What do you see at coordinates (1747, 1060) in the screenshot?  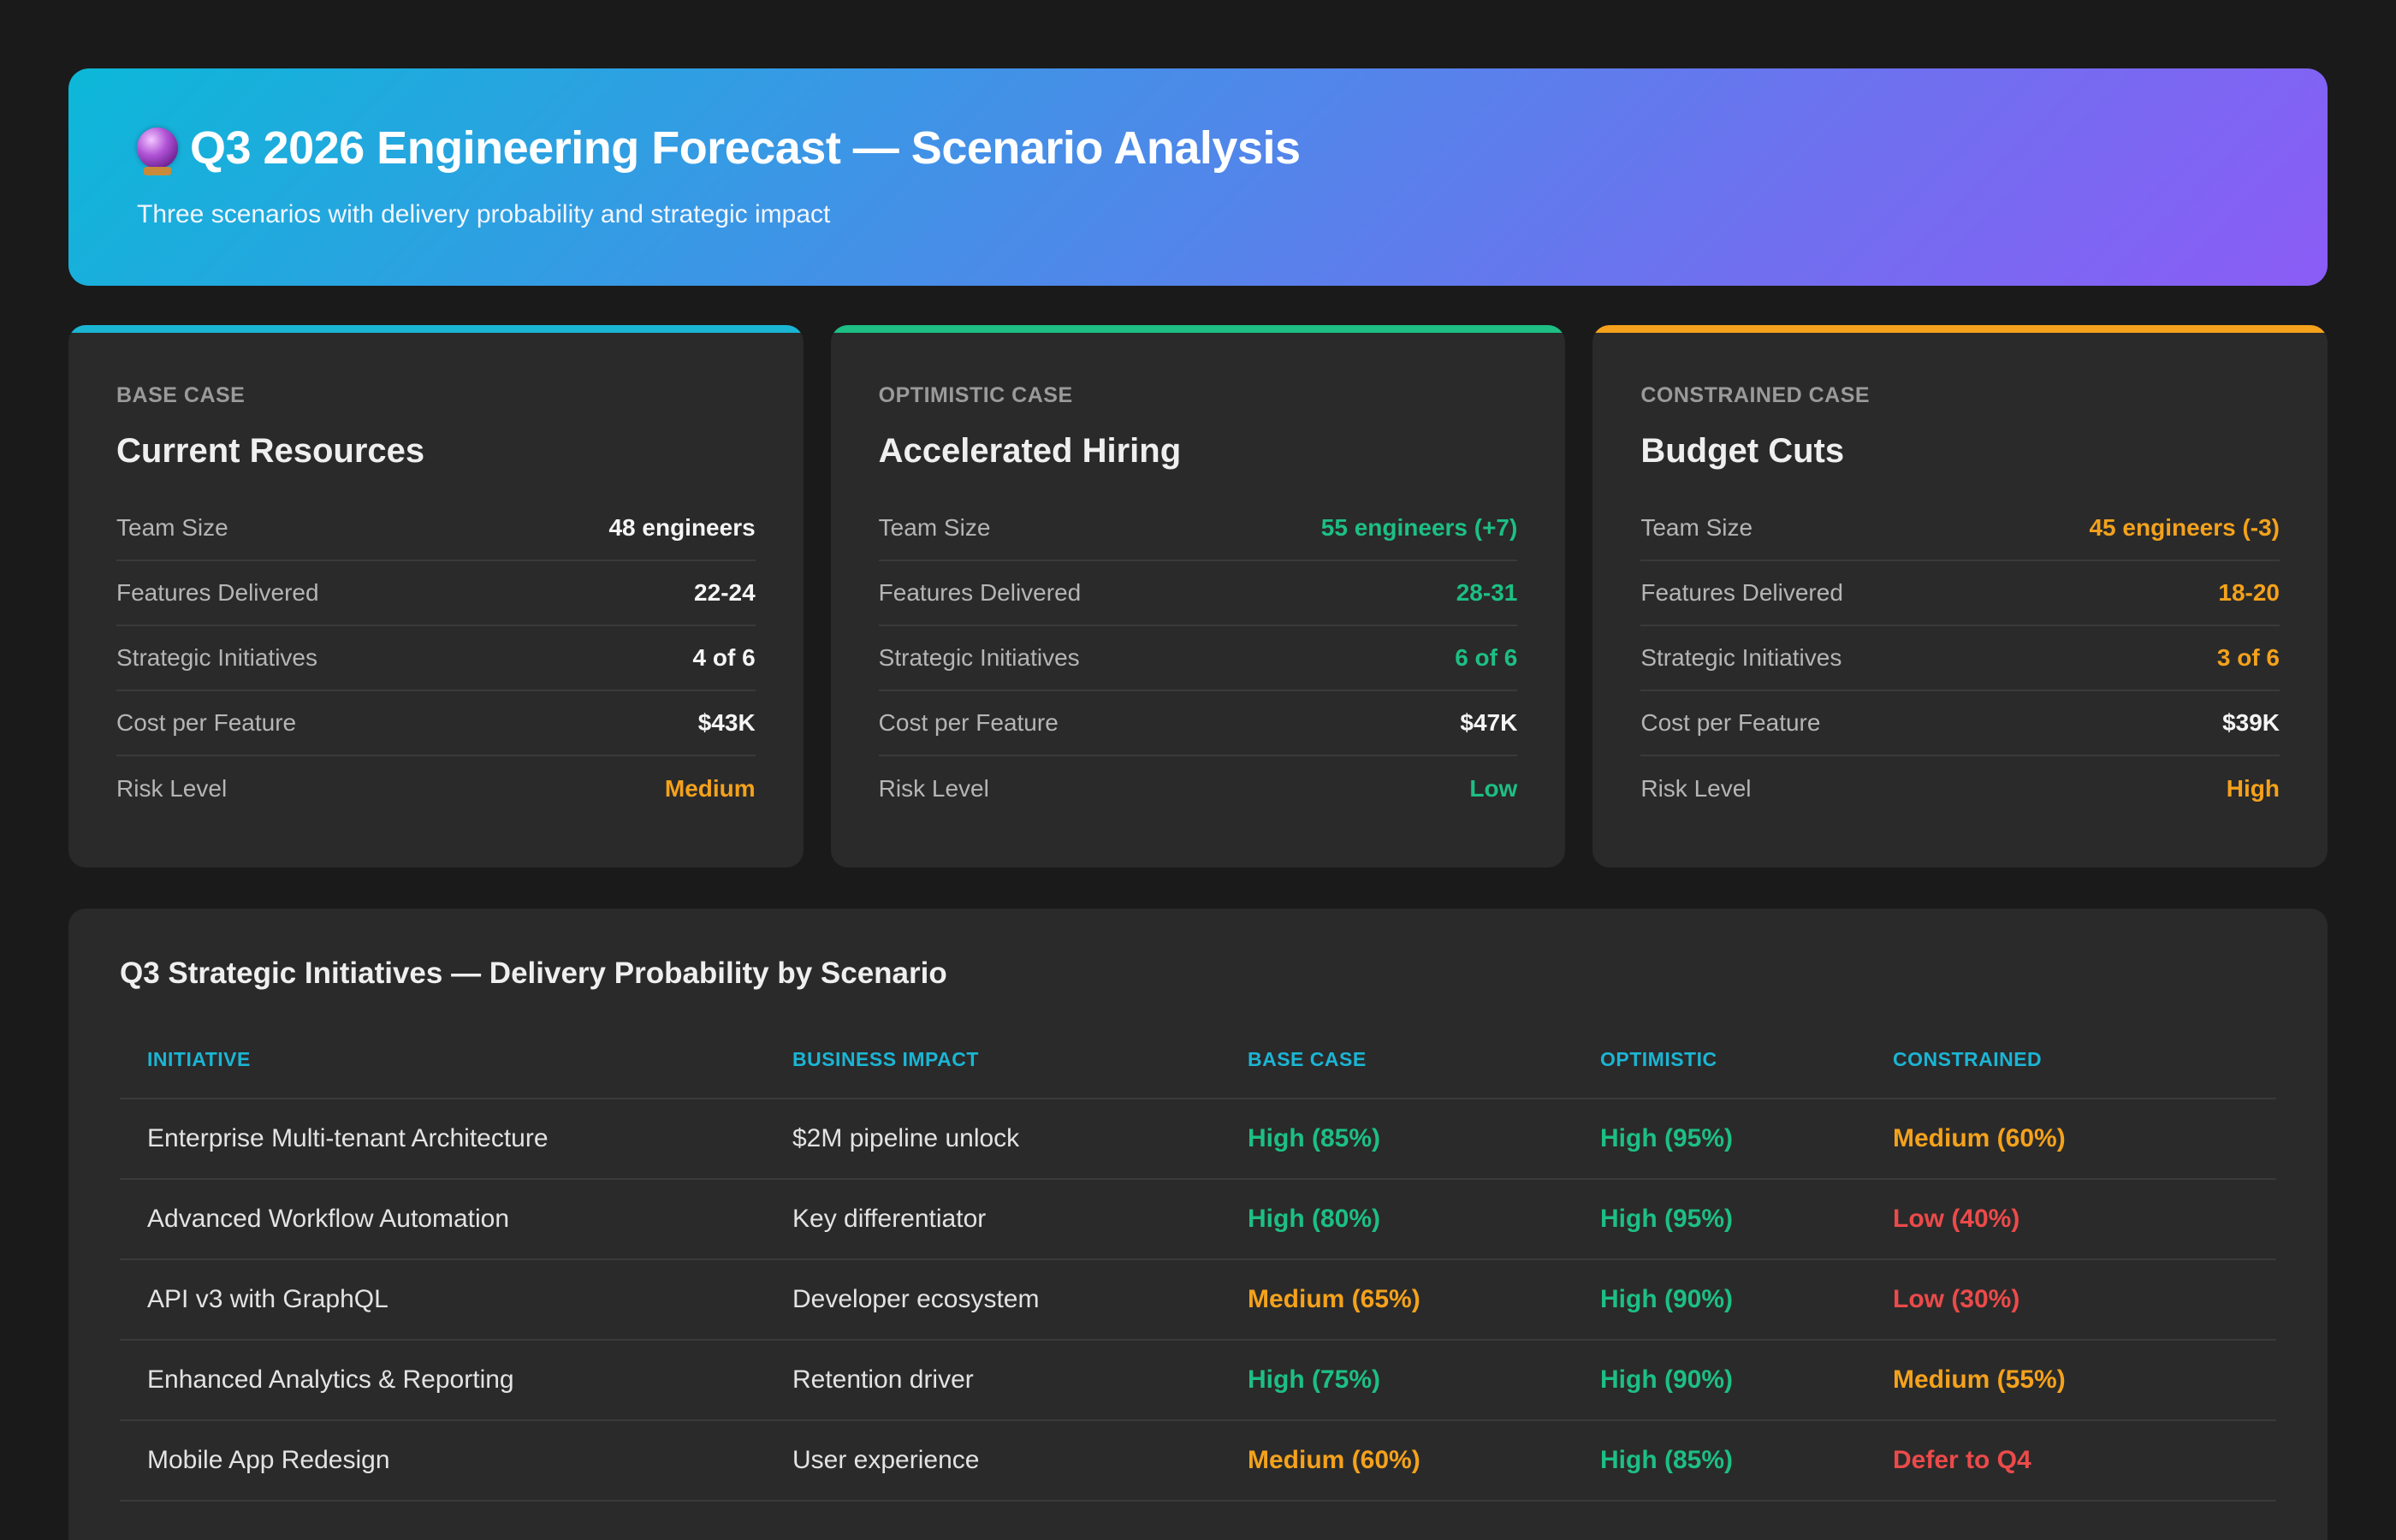 I see `column-header-optimistic: OPTIMISTIC` at bounding box center [1747, 1060].